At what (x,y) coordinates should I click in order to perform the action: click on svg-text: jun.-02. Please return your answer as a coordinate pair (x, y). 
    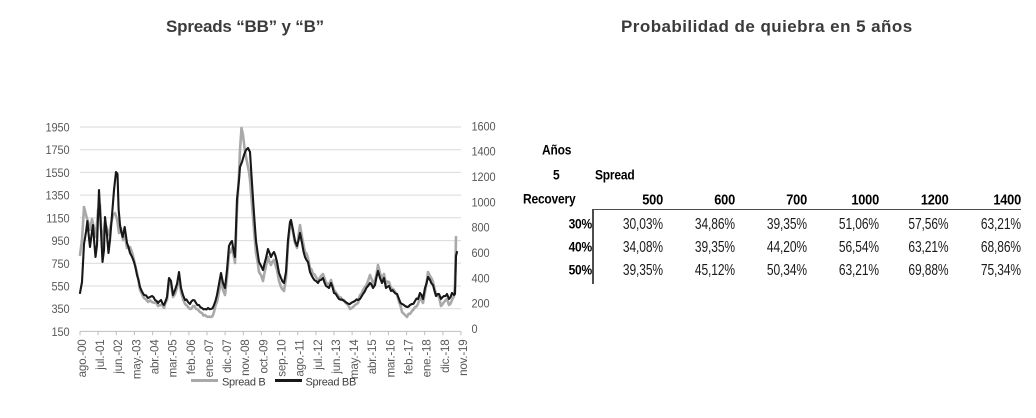
    Looking at the image, I should click on (118, 357).